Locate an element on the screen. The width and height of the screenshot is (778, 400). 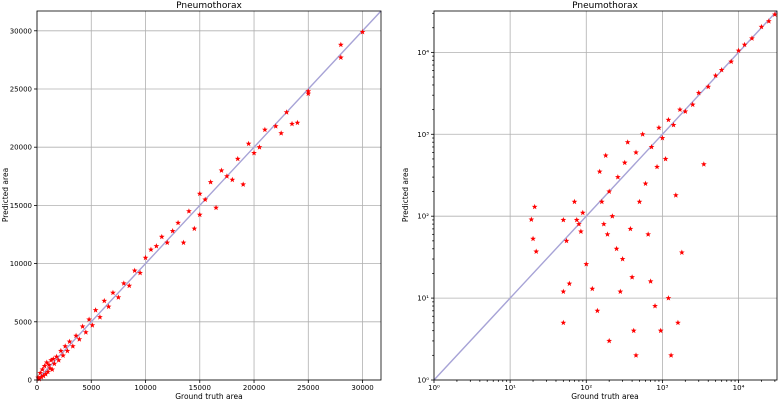
y-tick-label: 15000 is located at coordinates (21, 206).